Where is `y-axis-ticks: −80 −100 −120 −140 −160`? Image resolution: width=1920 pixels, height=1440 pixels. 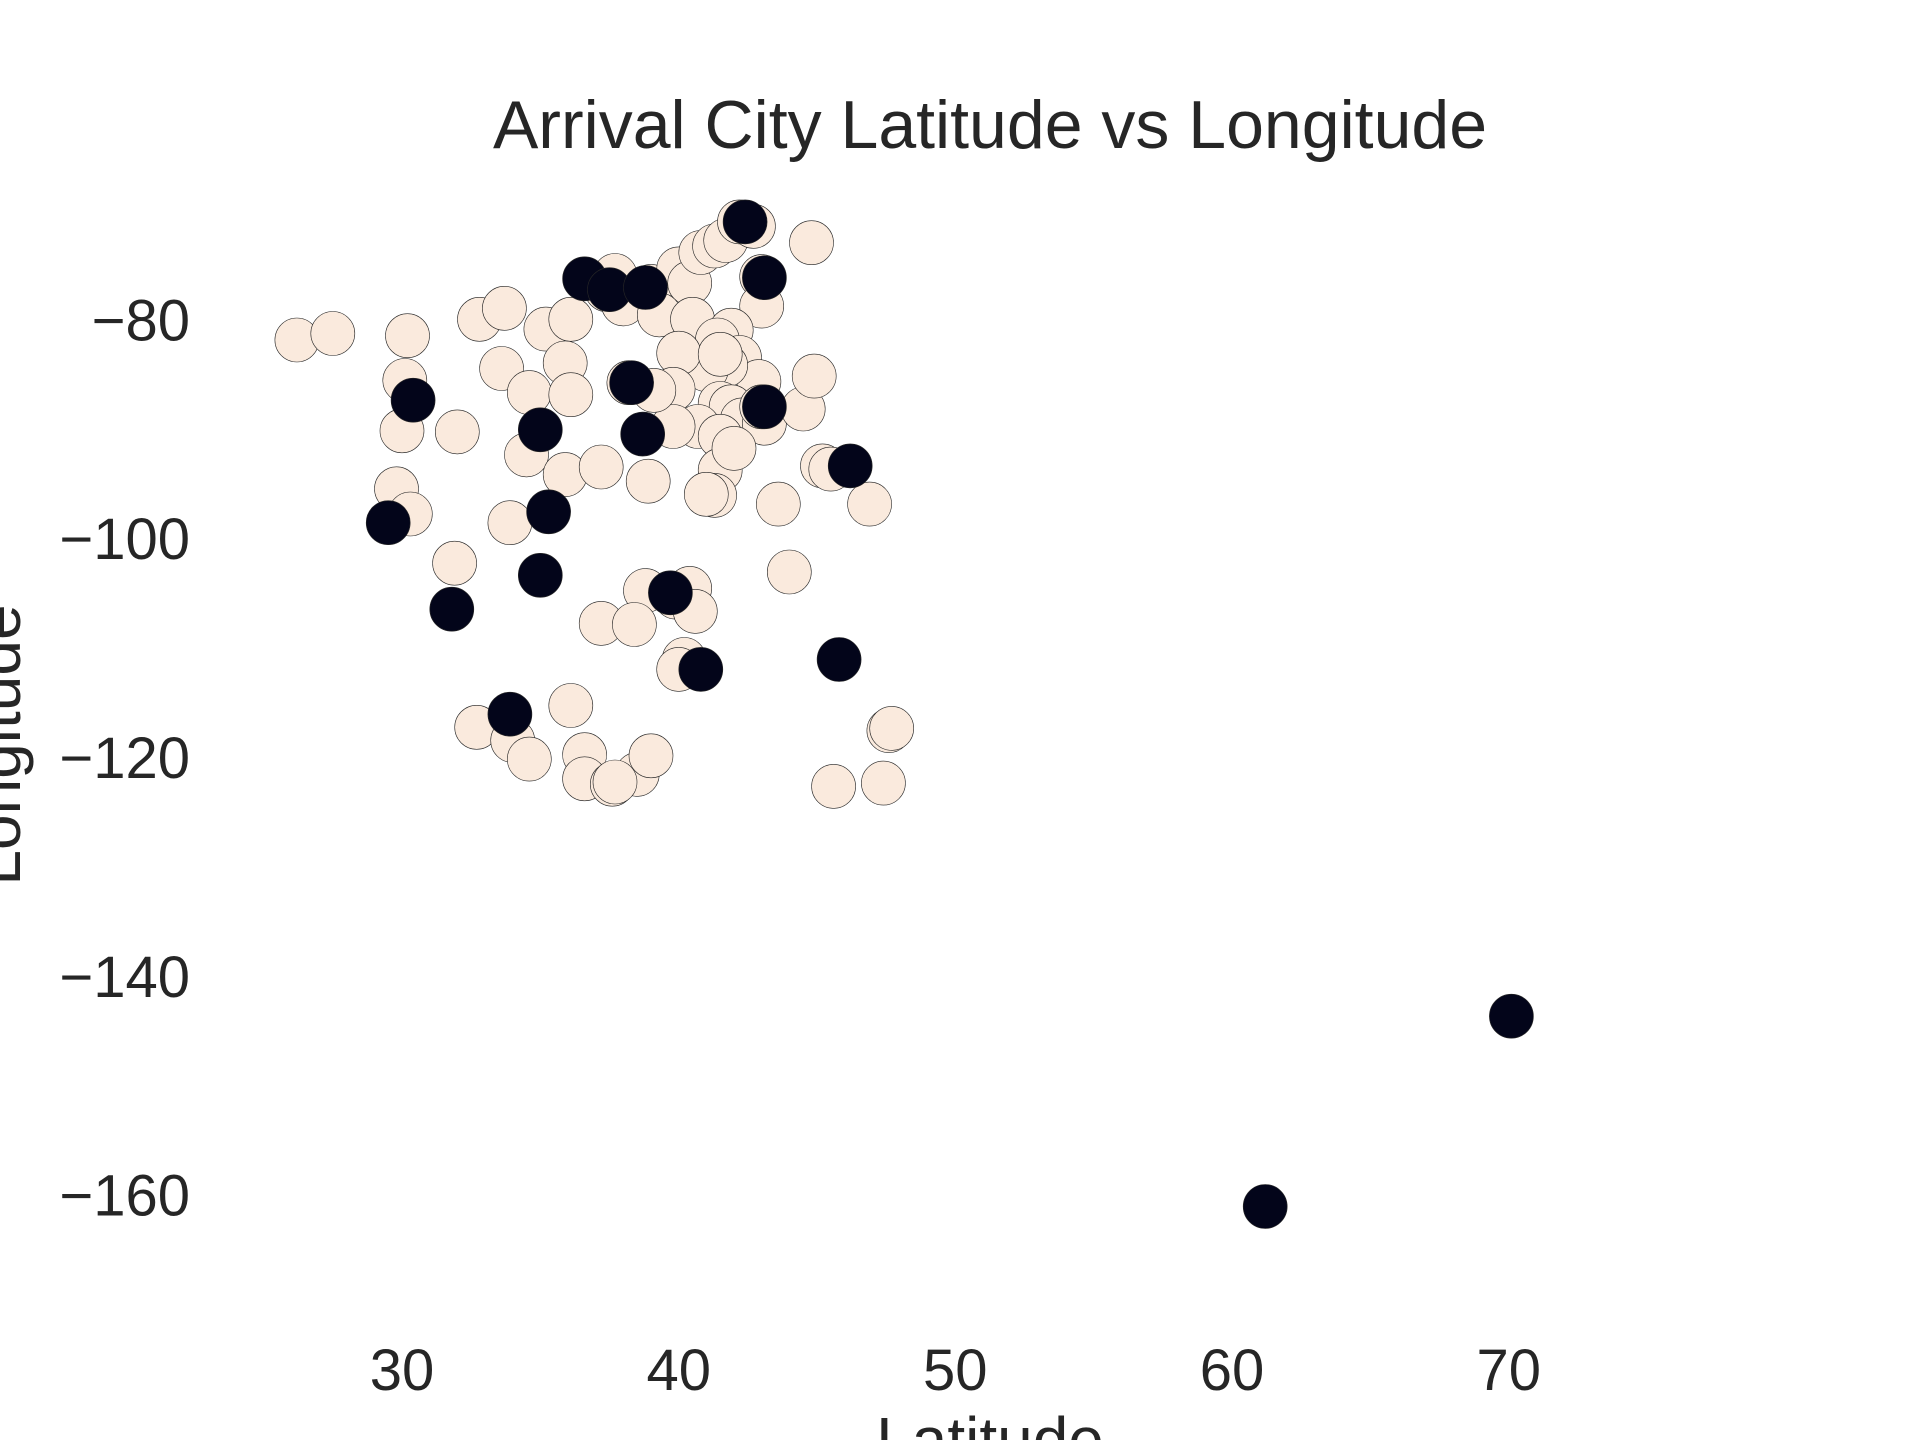
y-axis-ticks: −80 −100 −120 −140 −160 is located at coordinates (124, 758).